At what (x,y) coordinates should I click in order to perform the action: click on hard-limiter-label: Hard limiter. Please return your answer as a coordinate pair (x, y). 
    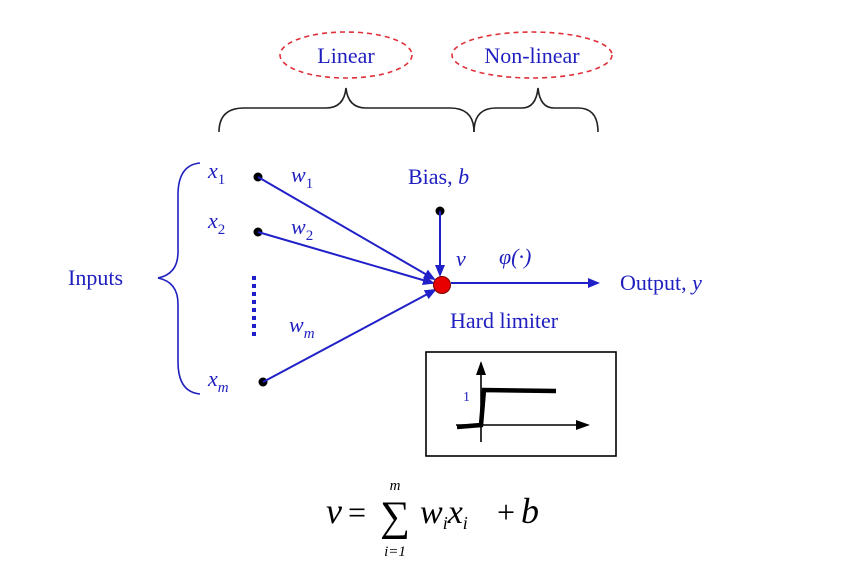
    Looking at the image, I should click on (504, 320).